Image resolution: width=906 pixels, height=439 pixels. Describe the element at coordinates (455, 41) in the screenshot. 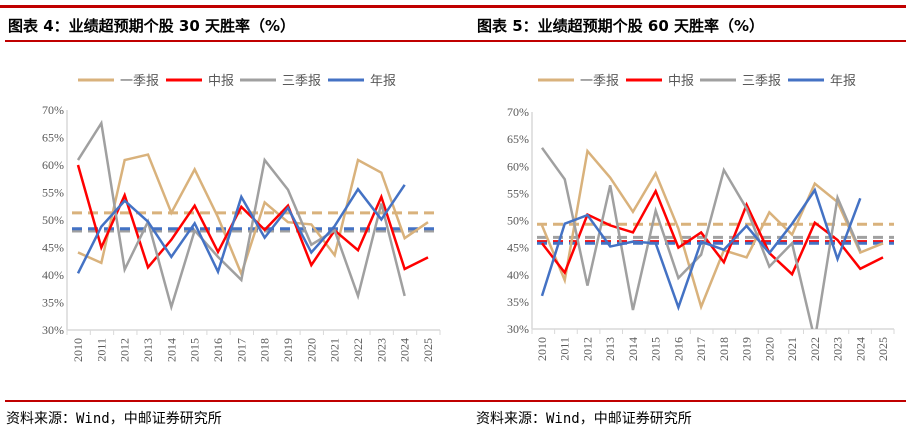

I see `title-rule` at that location.